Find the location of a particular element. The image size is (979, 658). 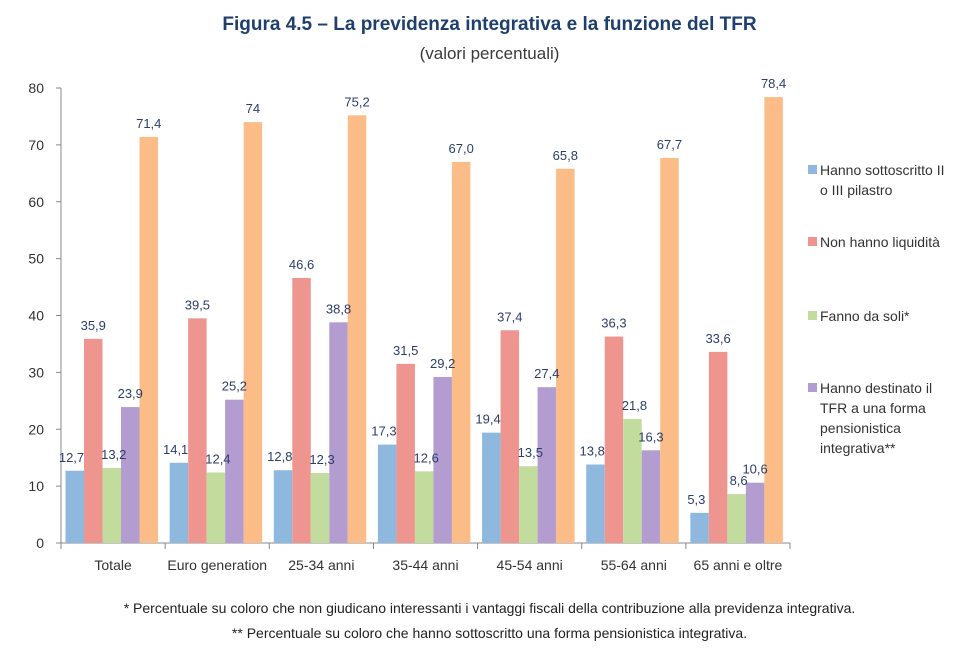

data-label: 31,5 is located at coordinates (405, 350).